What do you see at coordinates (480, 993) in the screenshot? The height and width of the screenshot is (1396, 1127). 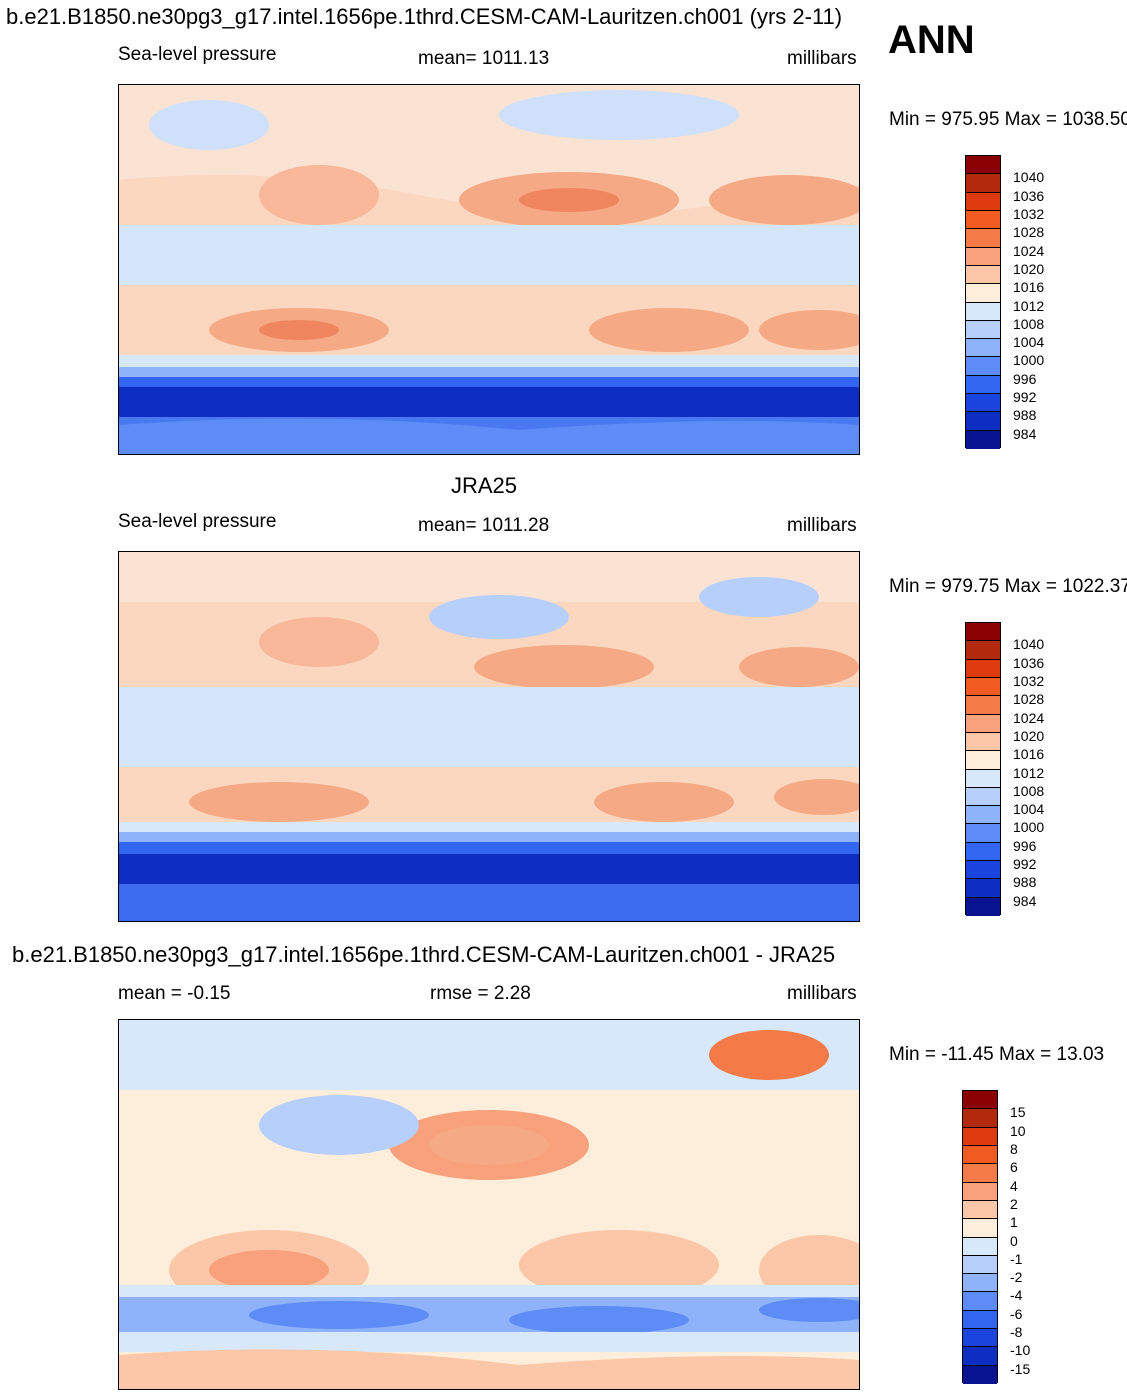 I see `panel3-rmse-label: rmse = 2.28` at bounding box center [480, 993].